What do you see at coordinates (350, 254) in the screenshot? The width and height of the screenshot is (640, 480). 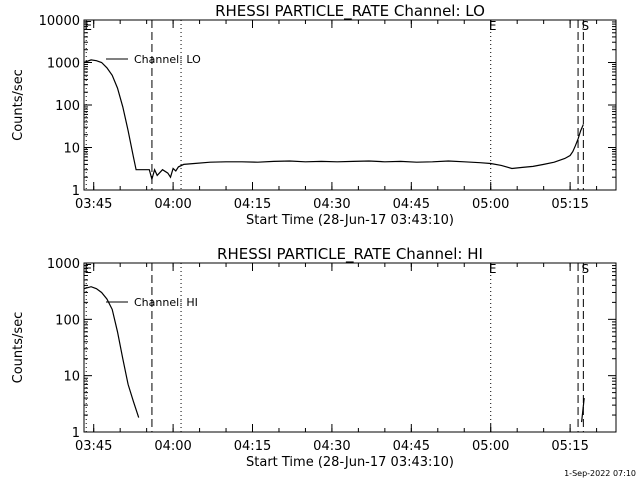 I see `chart-title: RHESSI PARTICLE_RATE Channel: HI` at bounding box center [350, 254].